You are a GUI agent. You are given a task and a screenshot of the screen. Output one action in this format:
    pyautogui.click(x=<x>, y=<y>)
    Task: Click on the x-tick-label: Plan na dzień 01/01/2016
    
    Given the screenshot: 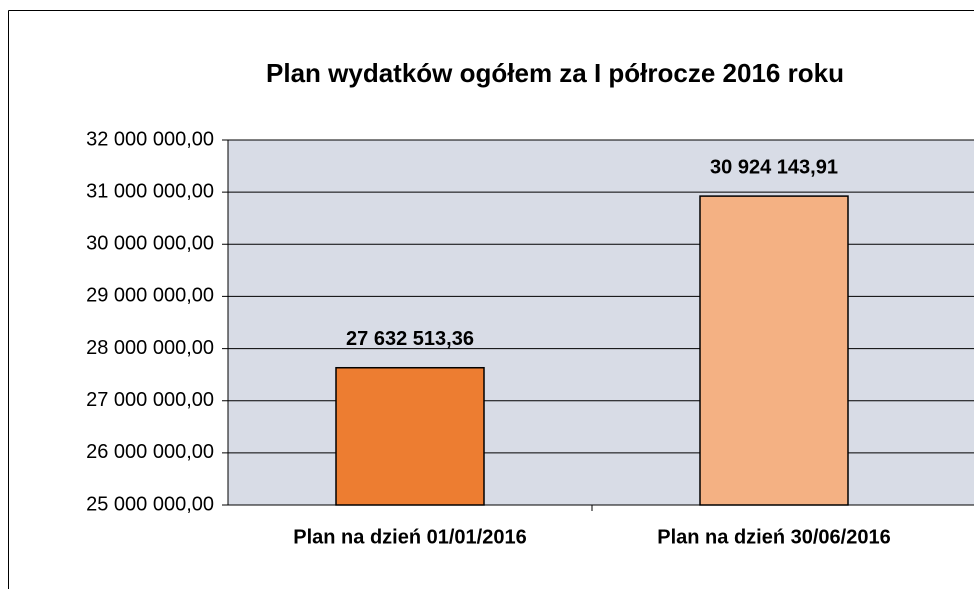 What is the action you would take?
    pyautogui.click(x=409, y=537)
    